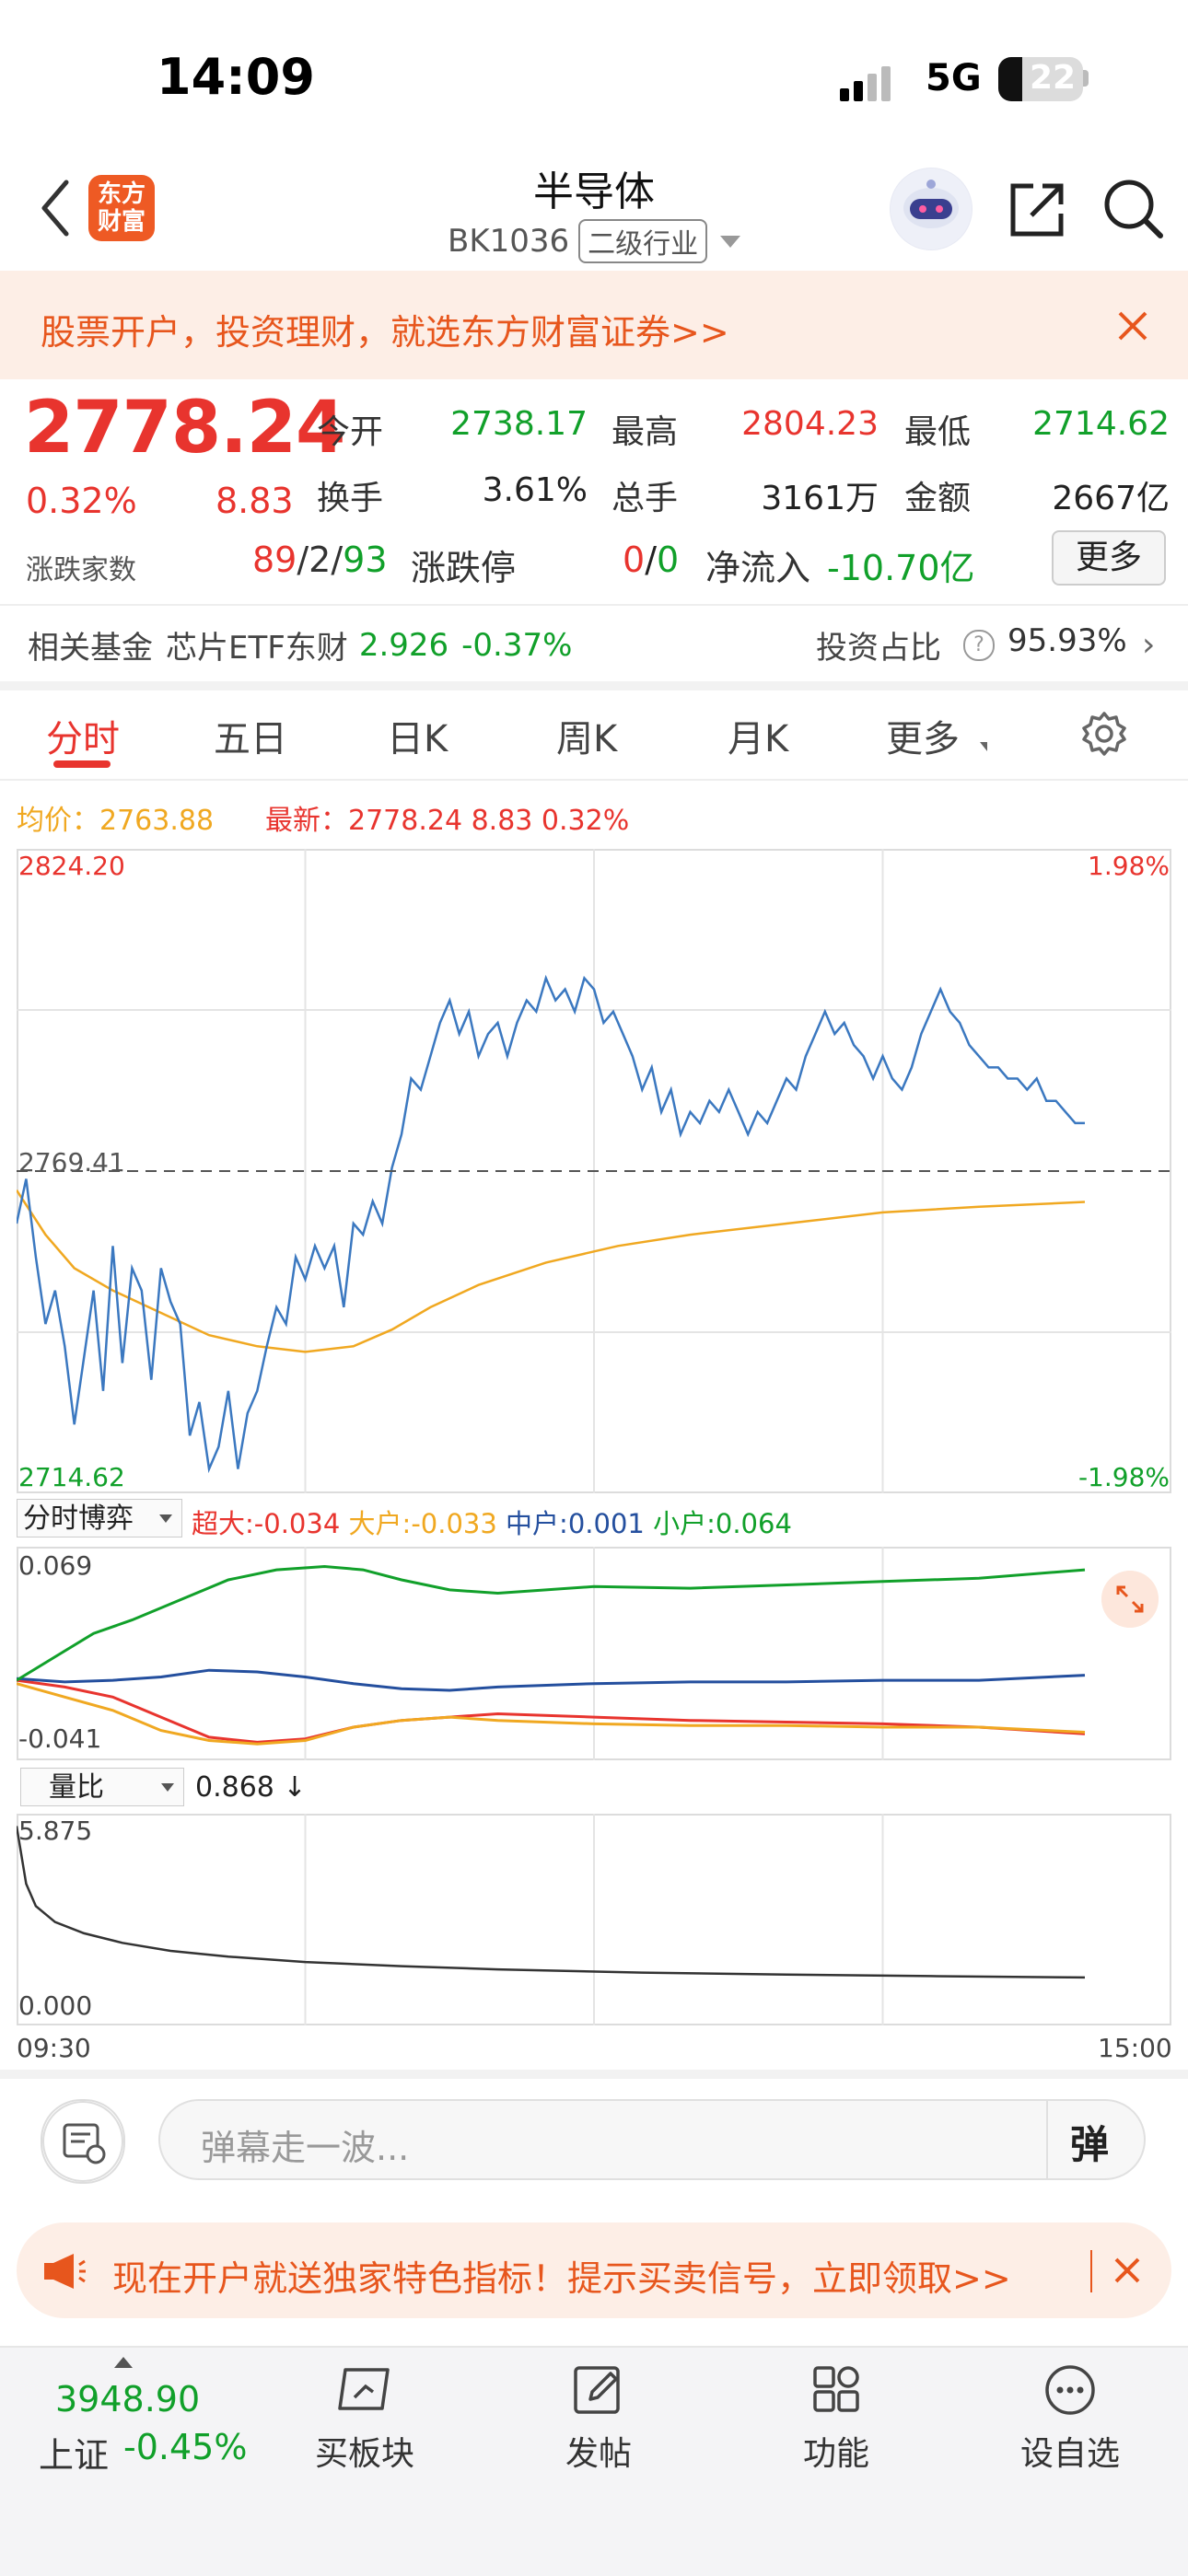  What do you see at coordinates (901, 568) in the screenshot?
I see `inflow-value: -10.70亿` at bounding box center [901, 568].